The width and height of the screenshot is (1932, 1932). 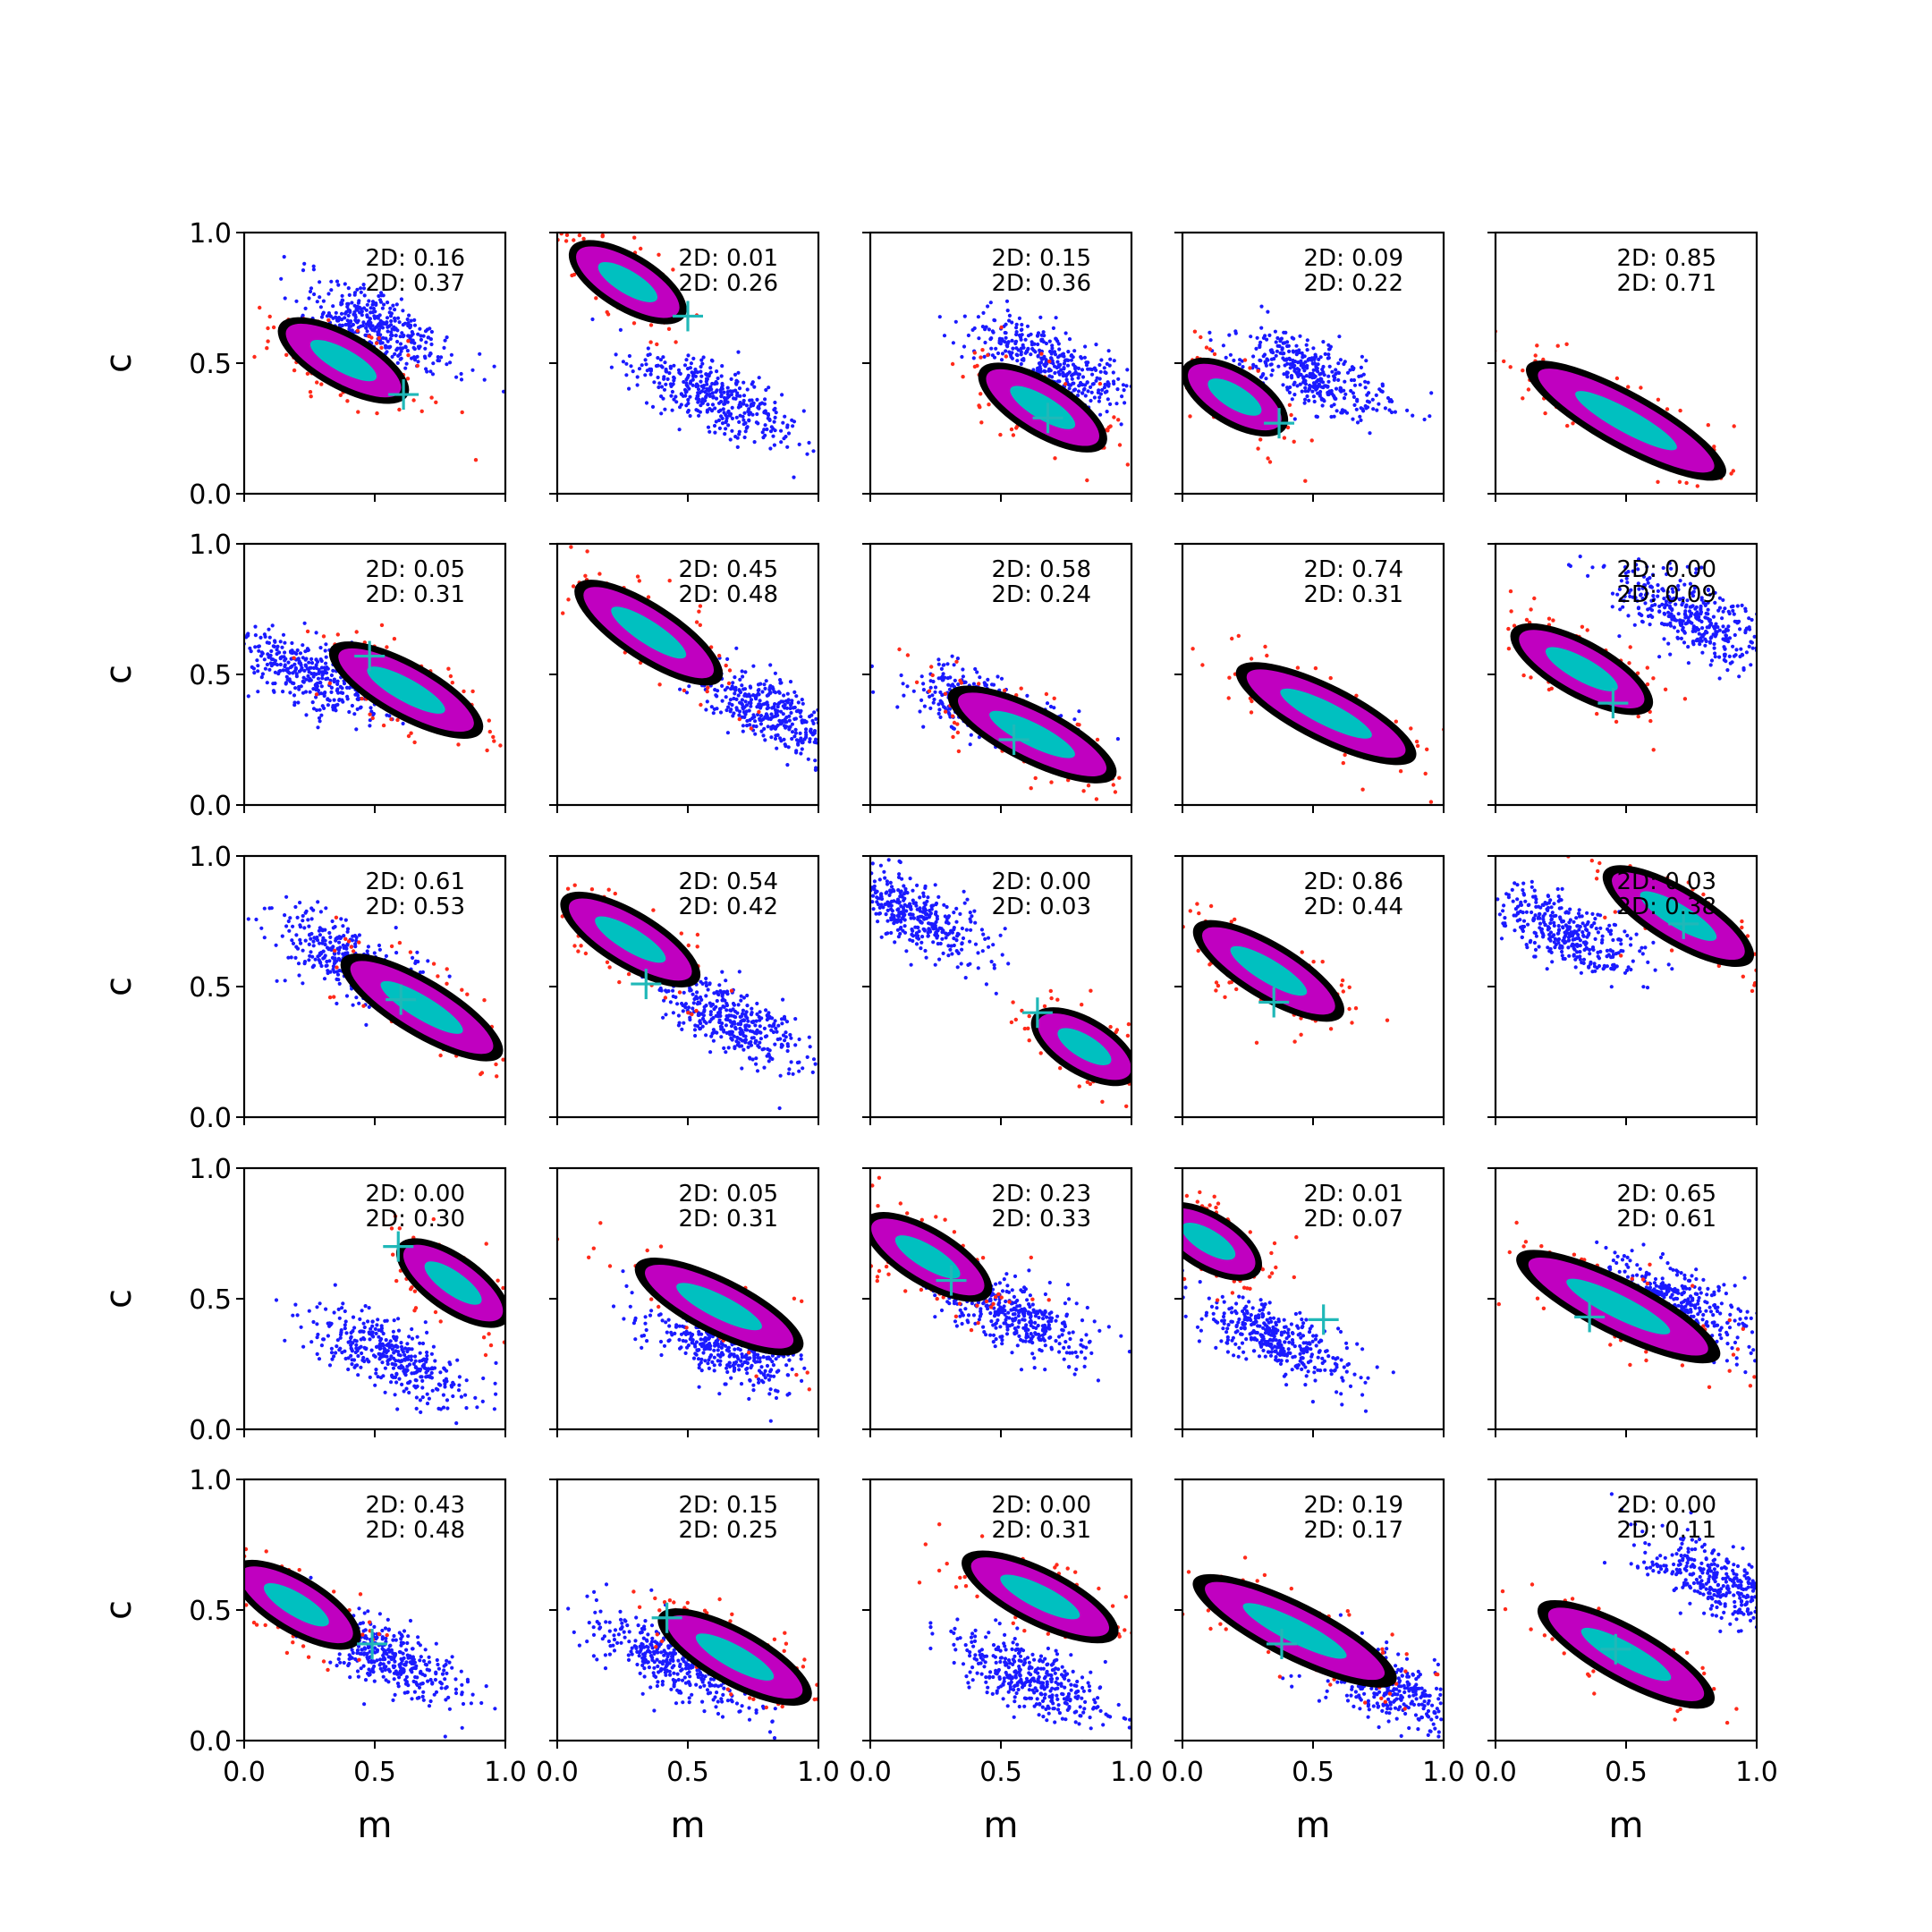 What do you see at coordinates (119, 363) in the screenshot?
I see `y-axis-label: c` at bounding box center [119, 363].